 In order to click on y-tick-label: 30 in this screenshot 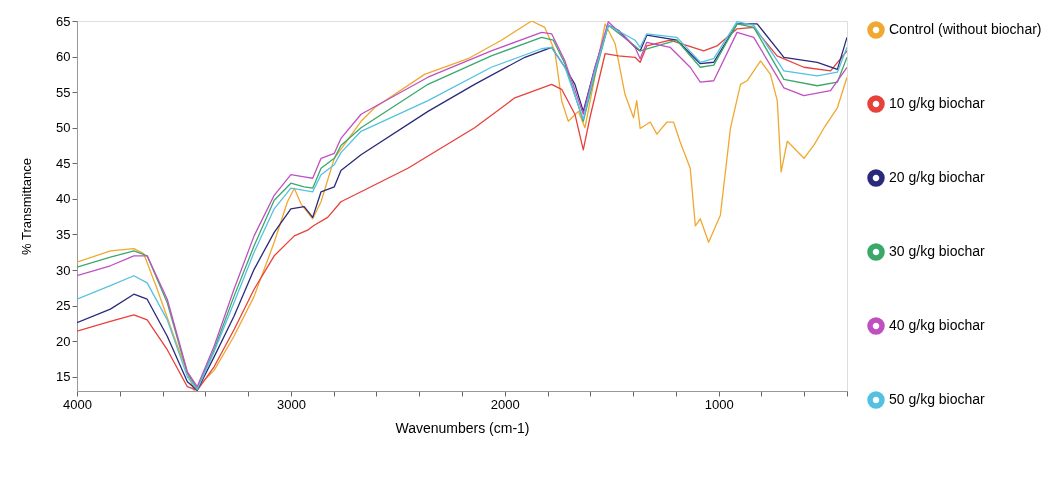, I will do `click(63, 270)`.